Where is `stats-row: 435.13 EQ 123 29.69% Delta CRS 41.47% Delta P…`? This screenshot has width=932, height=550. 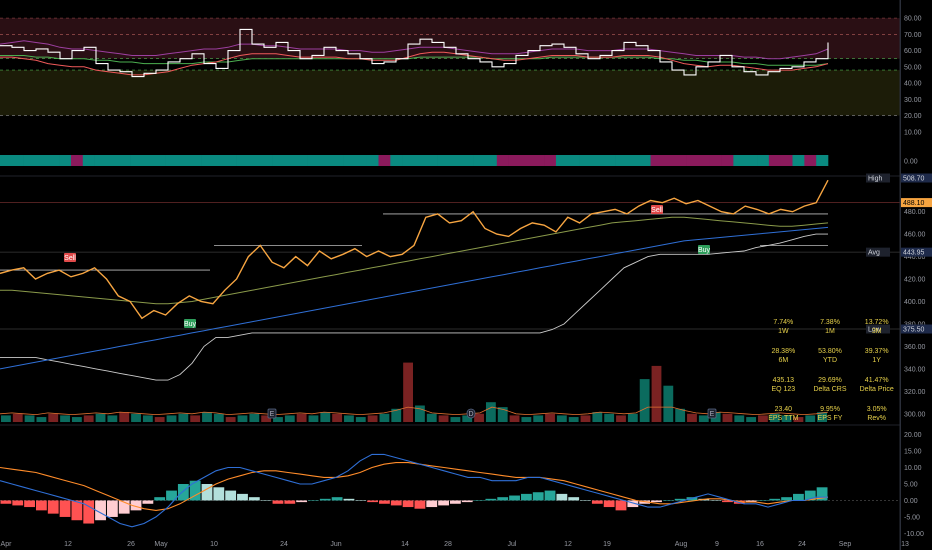
stats-row: 435.13 EQ 123 29.69% Delta CRS 41.47% Delta P… is located at coordinates (830, 385).